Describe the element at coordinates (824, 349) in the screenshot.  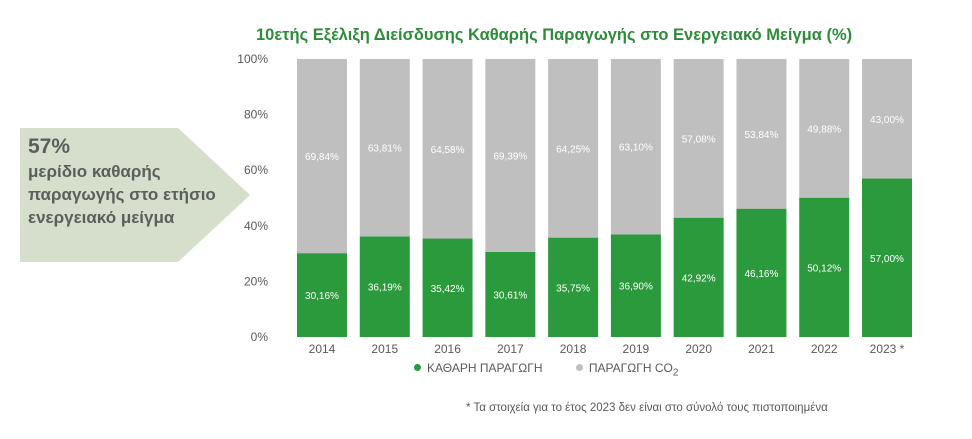
I see `x-tick-label: 2022` at that location.